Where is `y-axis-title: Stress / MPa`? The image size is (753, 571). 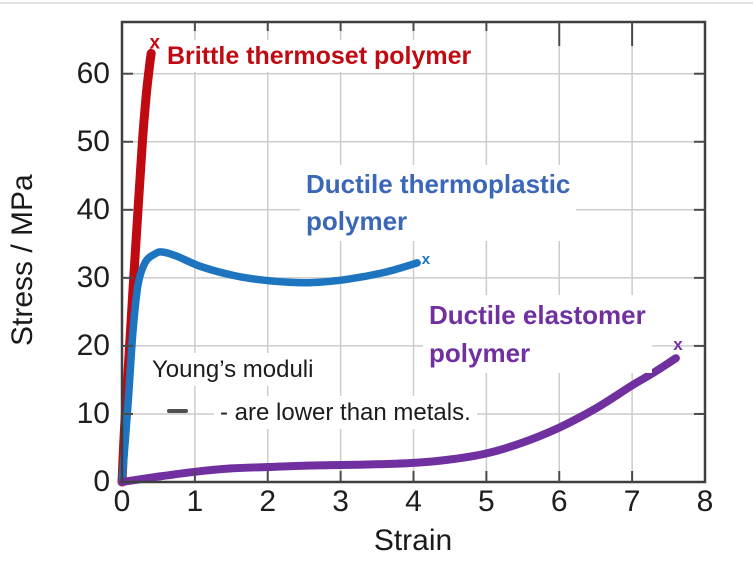 y-axis-title: Stress / MPa is located at coordinates (22, 260).